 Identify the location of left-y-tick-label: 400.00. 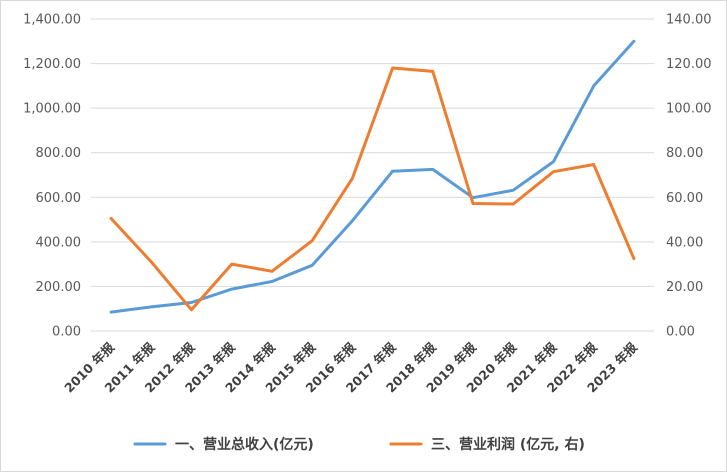
(59, 242).